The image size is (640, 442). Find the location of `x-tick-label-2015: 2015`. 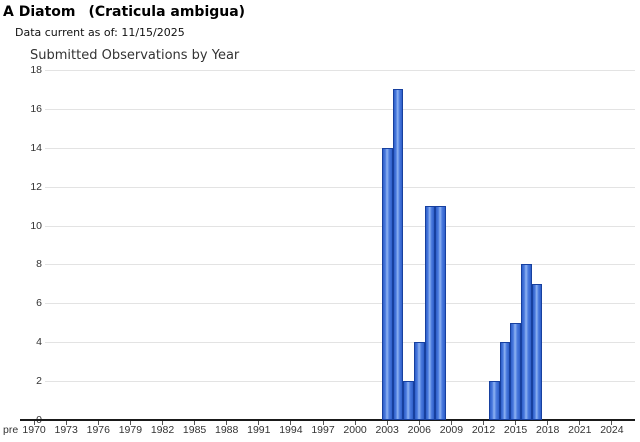

x-tick-label-2015: 2015 is located at coordinates (515, 430).